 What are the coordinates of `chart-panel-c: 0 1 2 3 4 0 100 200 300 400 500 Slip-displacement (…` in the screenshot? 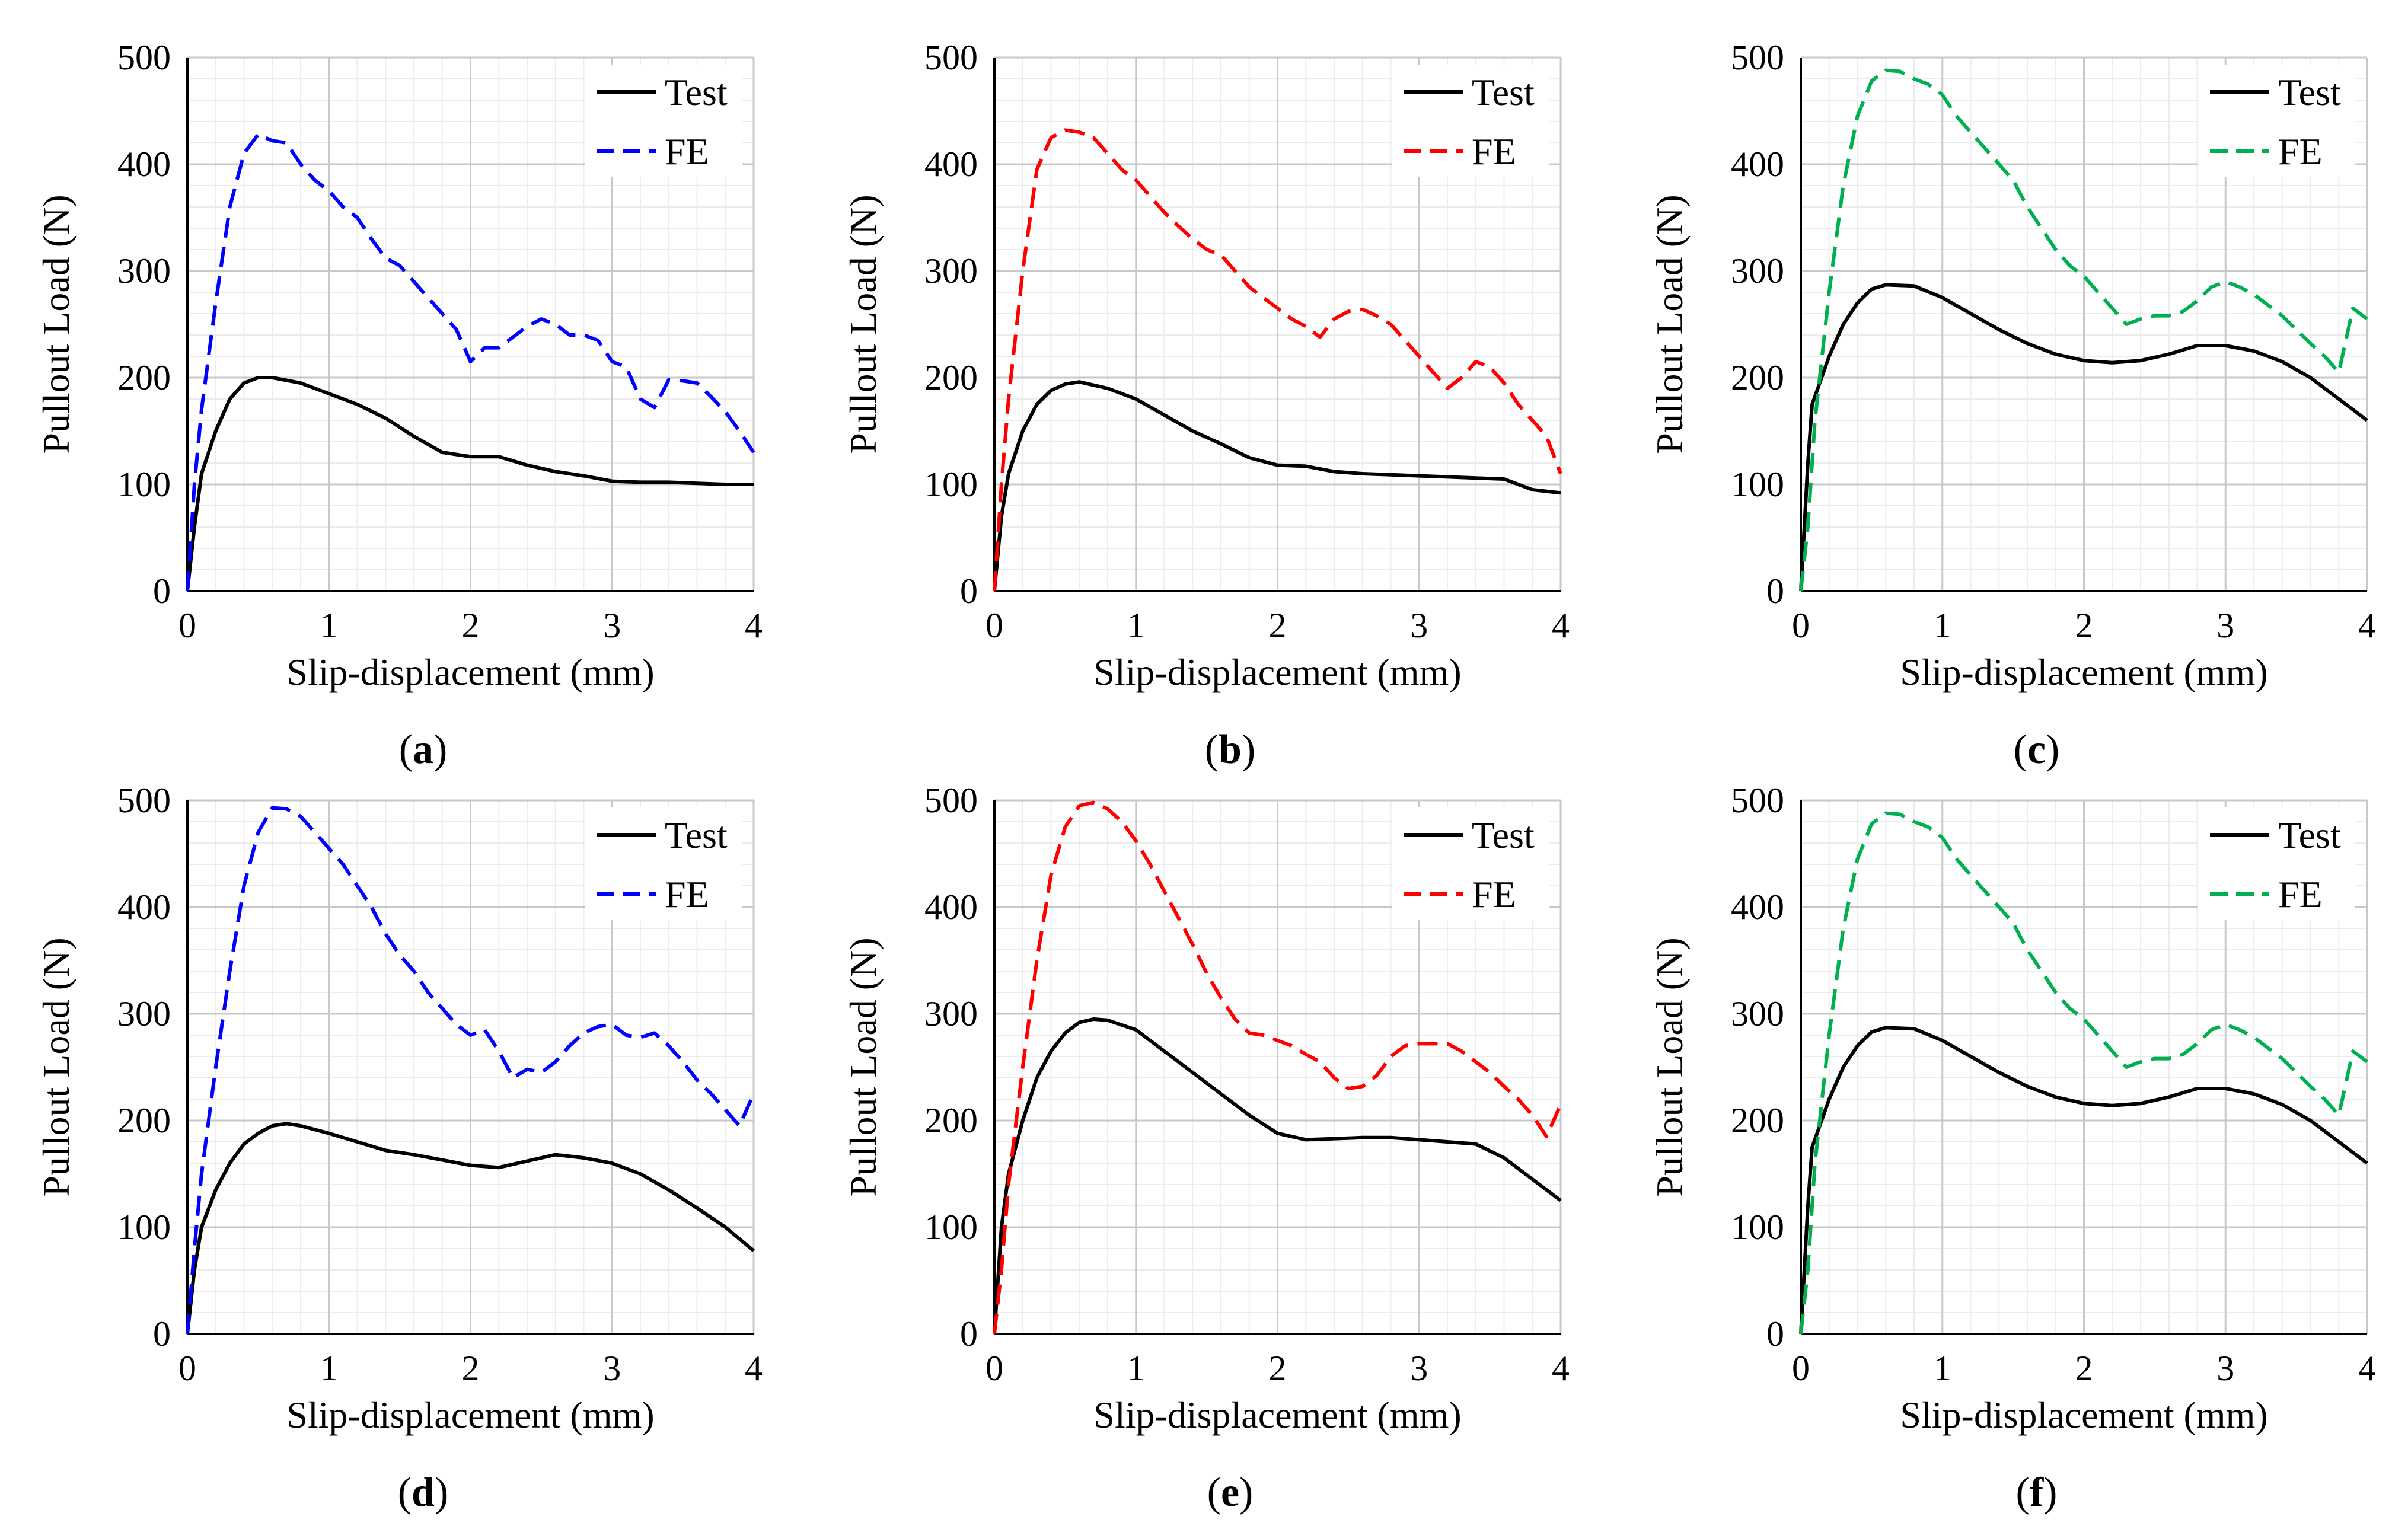 It's located at (2012, 405).